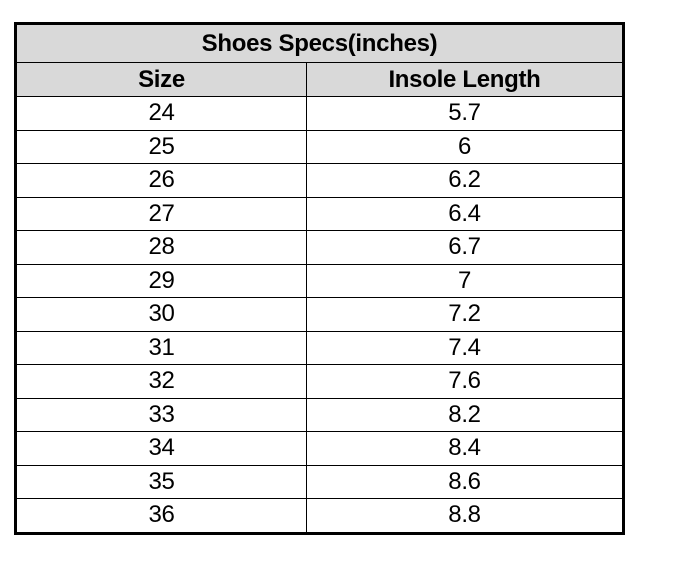 The height and width of the screenshot is (580, 686). I want to click on column-header-insole-length: Insole Length, so click(465, 79).